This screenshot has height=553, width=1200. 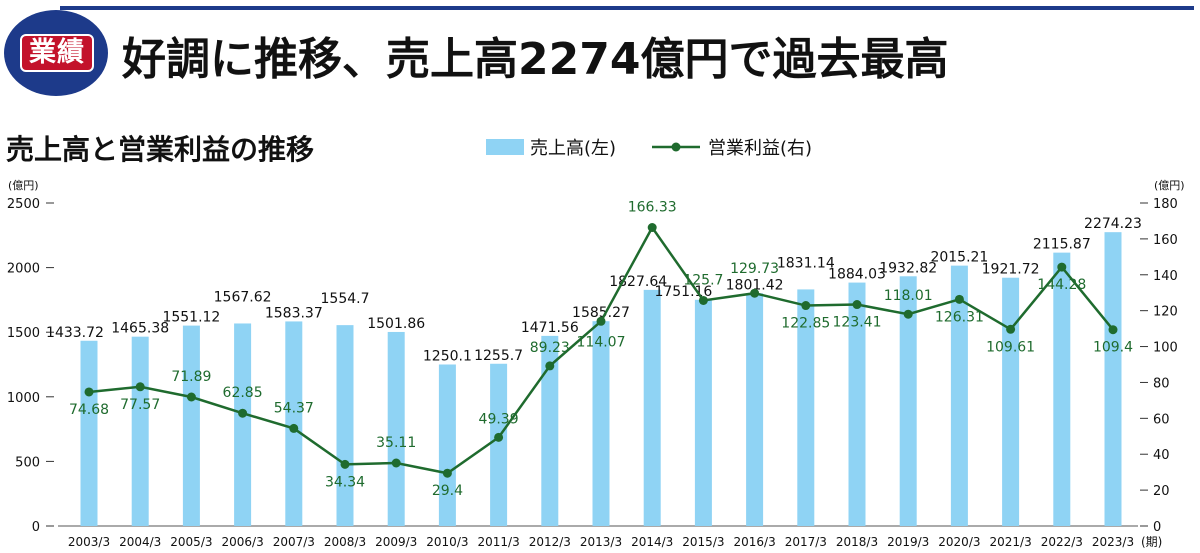 What do you see at coordinates (1151, 542) in the screenshot?
I see `x-axis-unit: (期)` at bounding box center [1151, 542].